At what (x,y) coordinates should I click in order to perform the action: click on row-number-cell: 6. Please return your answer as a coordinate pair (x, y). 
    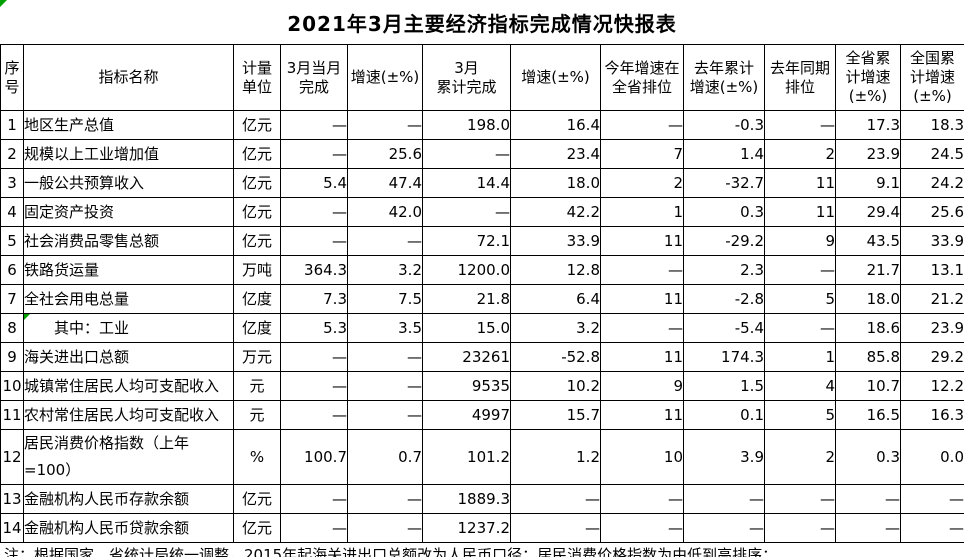
    Looking at the image, I should click on (12, 270).